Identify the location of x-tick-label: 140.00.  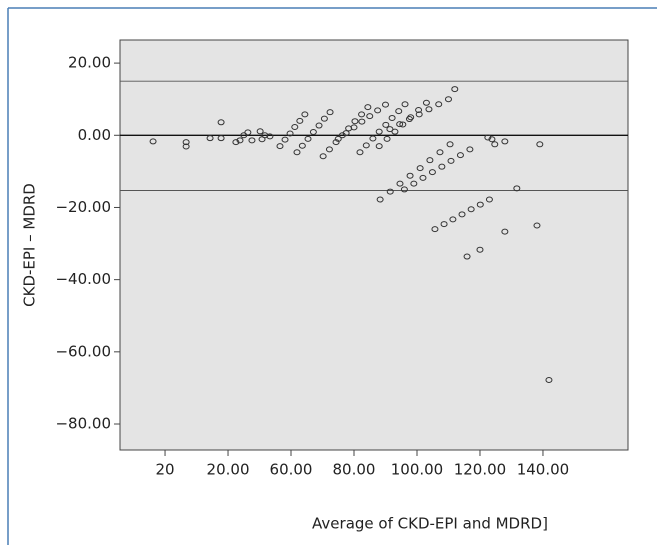
(543, 470).